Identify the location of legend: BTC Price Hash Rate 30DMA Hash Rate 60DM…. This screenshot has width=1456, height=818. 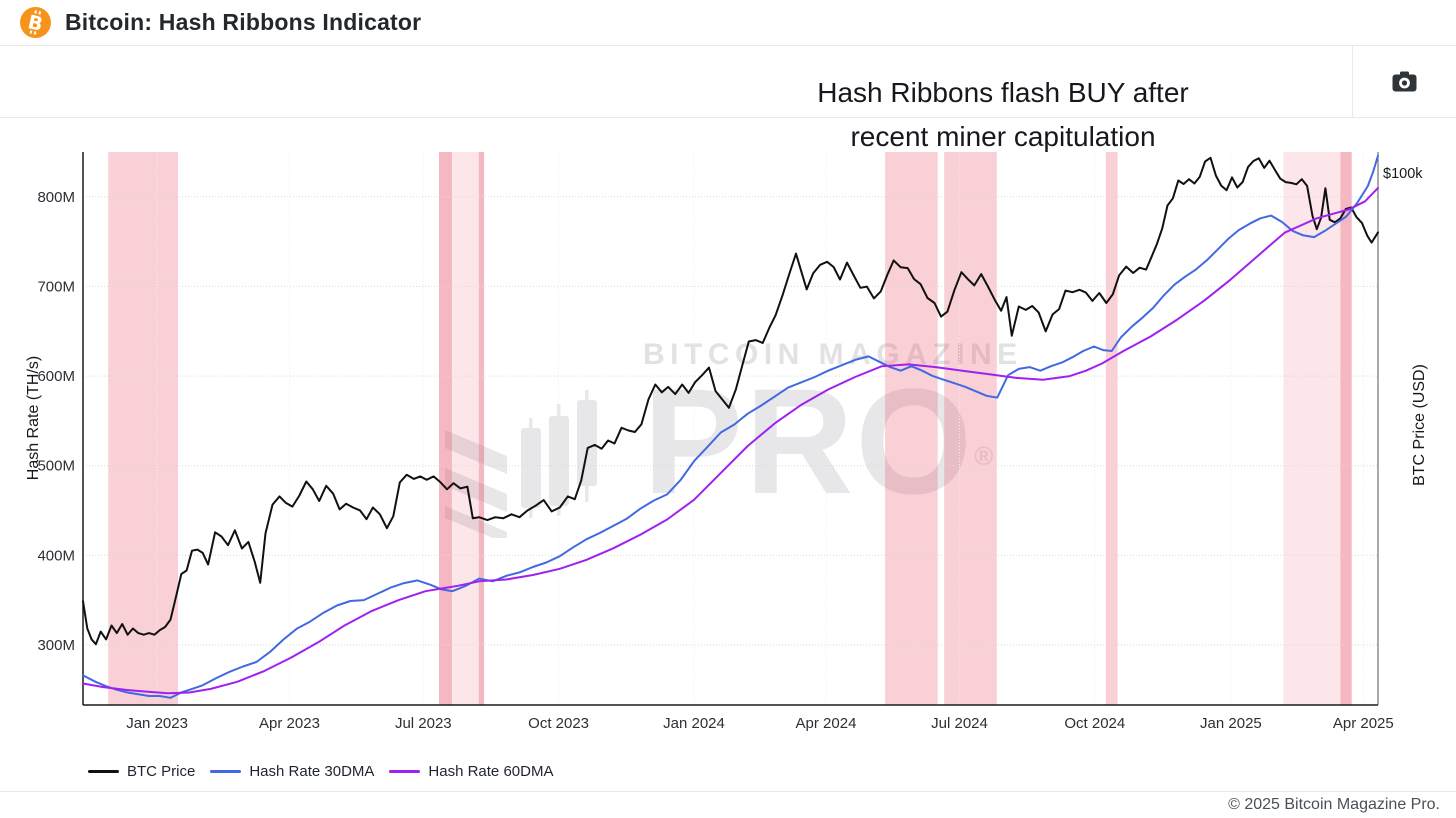
(728, 768).